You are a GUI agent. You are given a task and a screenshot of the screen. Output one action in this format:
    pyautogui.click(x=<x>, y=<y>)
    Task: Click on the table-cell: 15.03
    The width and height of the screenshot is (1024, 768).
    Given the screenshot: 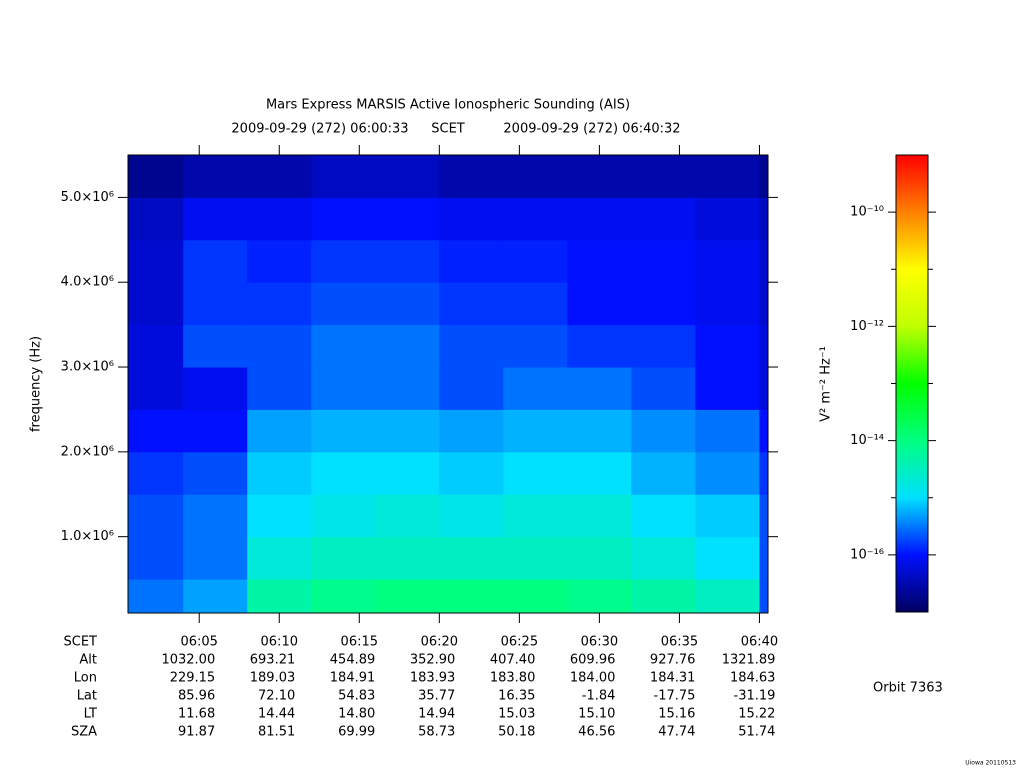 What is the action you would take?
    pyautogui.click(x=516, y=714)
    